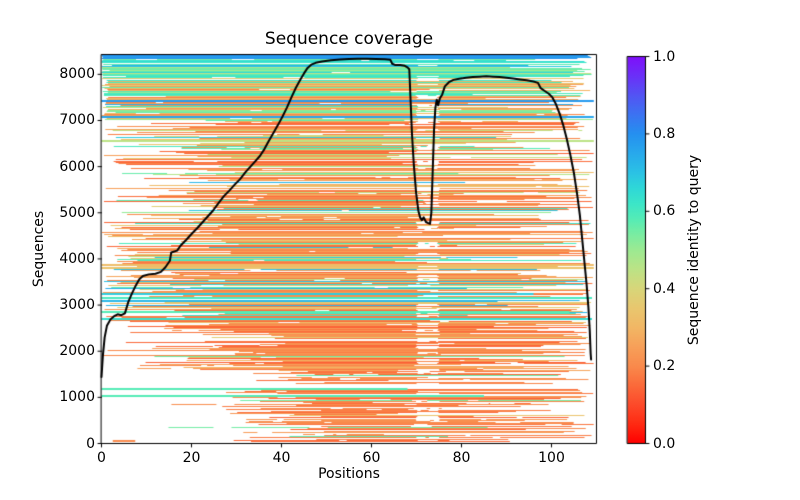  I want to click on x-tick-label: 40, so click(281, 458).